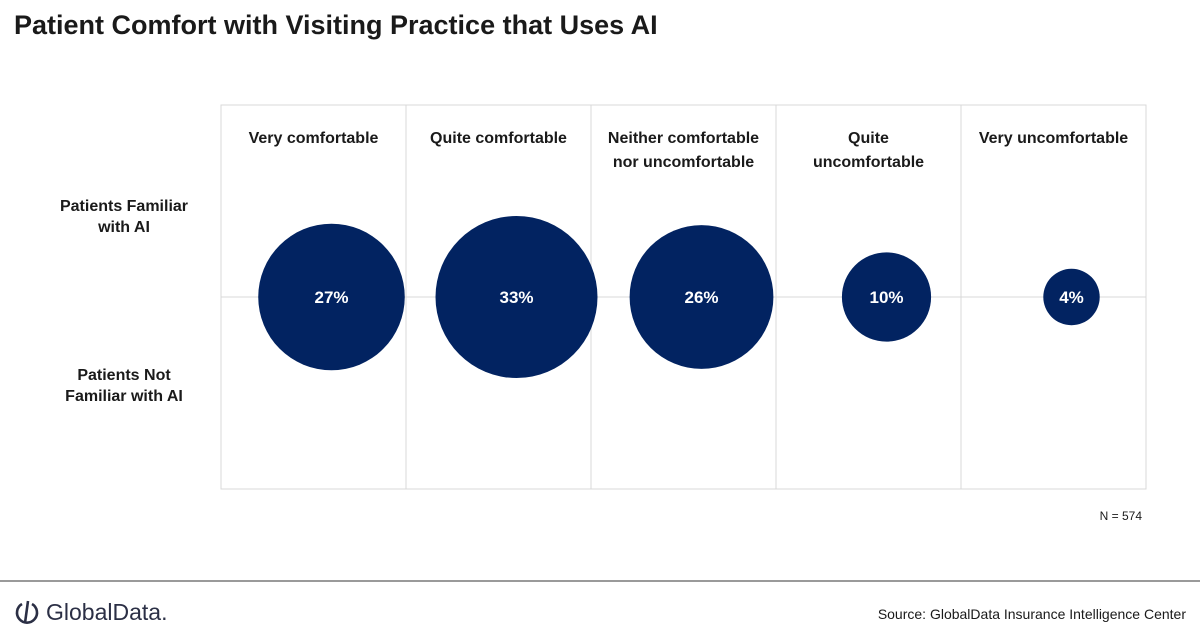 The image size is (1200, 630). Describe the element at coordinates (314, 138) in the screenshot. I see `category-label: Very comfortable` at that location.